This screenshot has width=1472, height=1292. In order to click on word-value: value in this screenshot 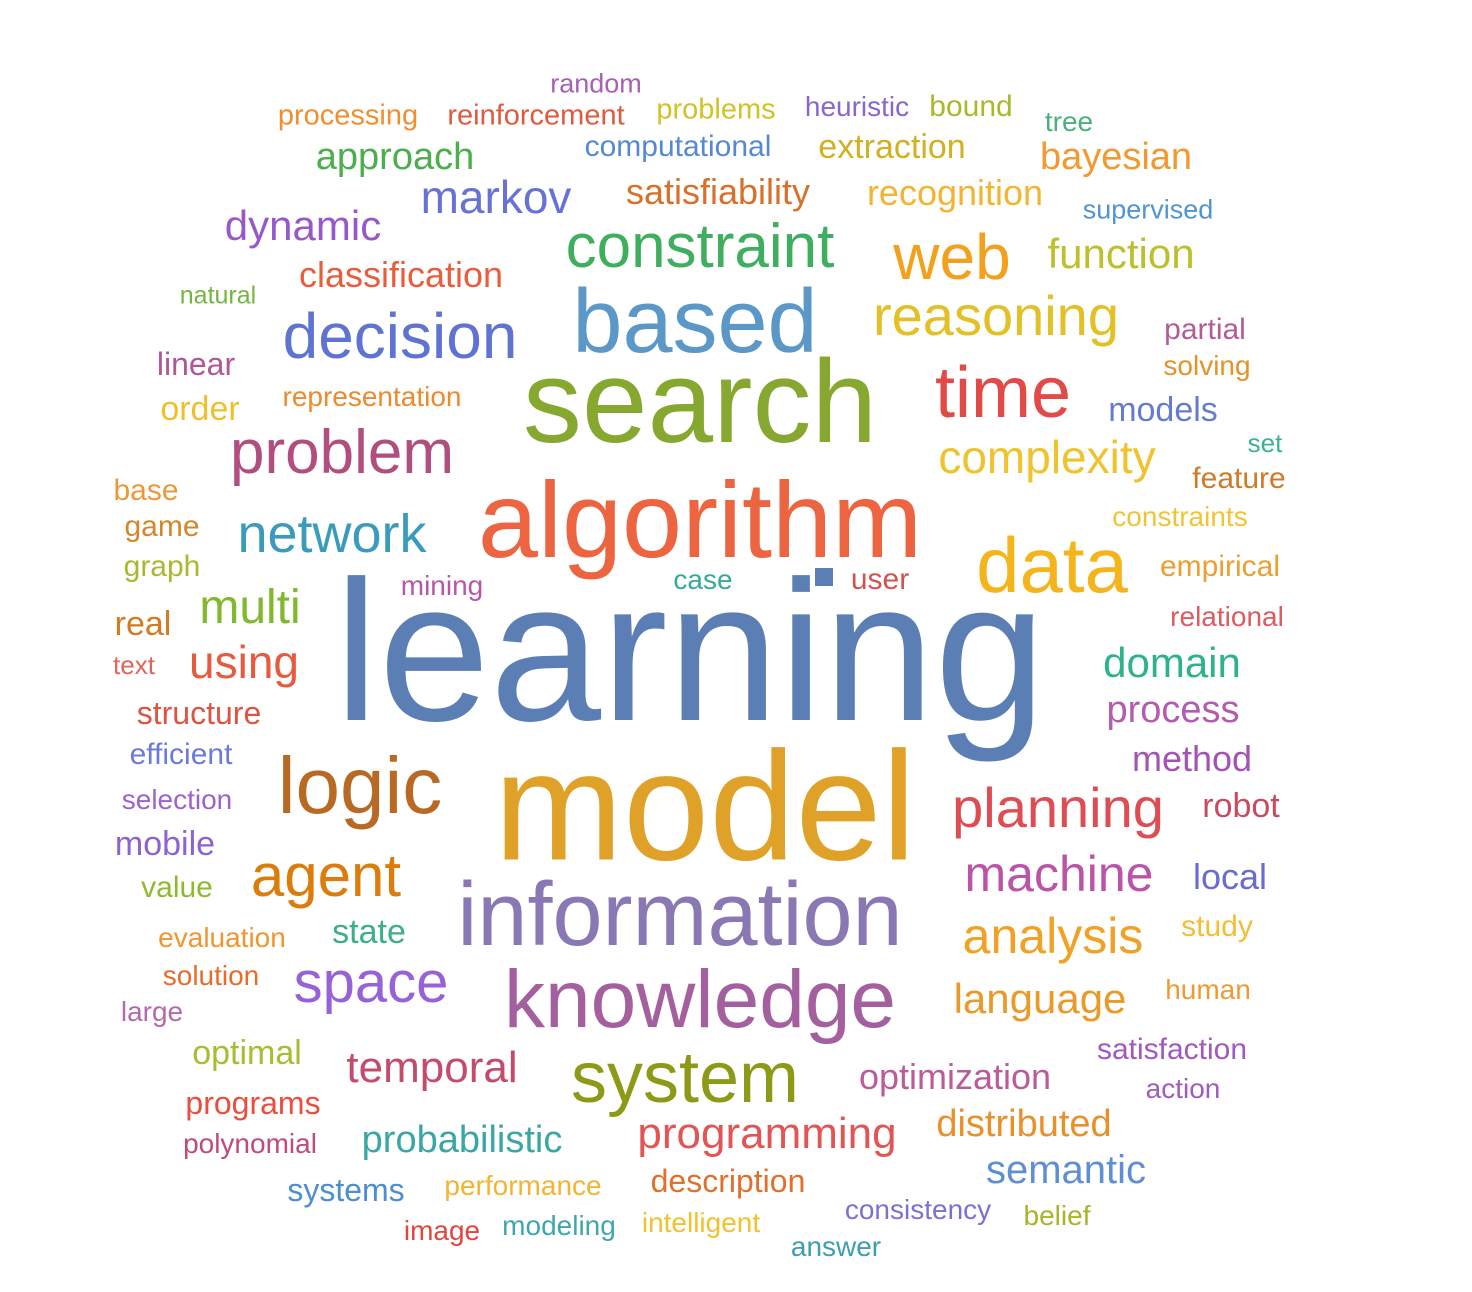, I will do `click(177, 887)`.